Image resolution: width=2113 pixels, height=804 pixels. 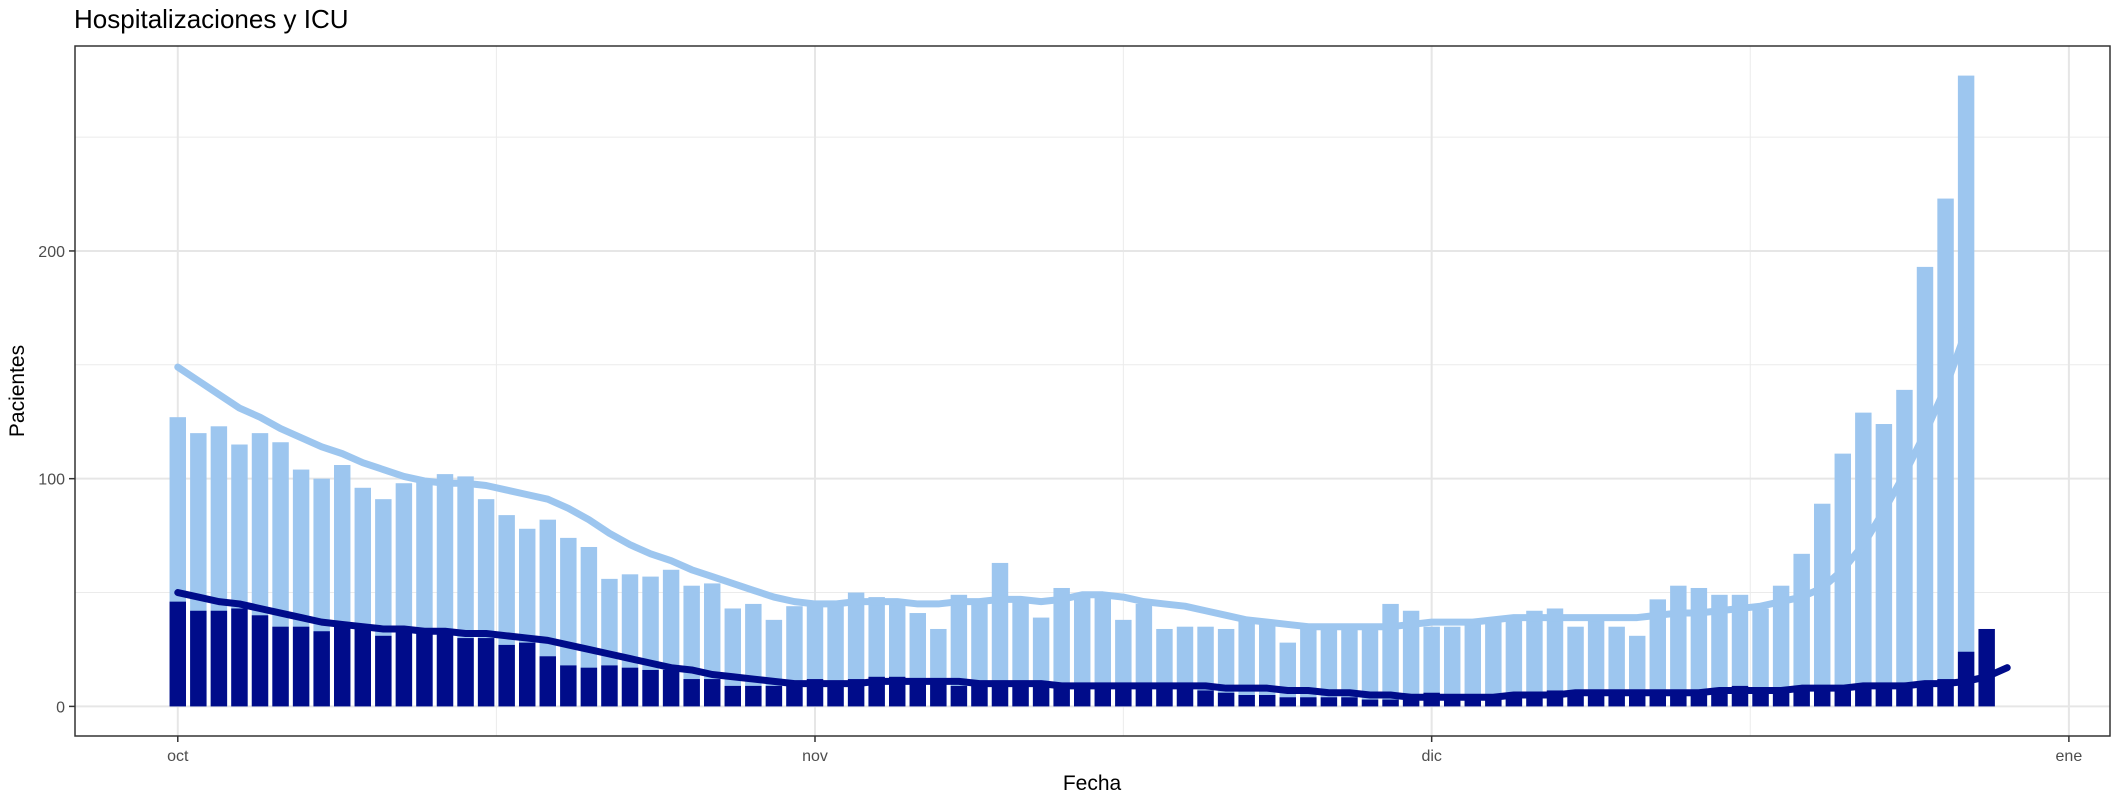 I want to click on x-tick-label: nov, so click(x=815, y=756).